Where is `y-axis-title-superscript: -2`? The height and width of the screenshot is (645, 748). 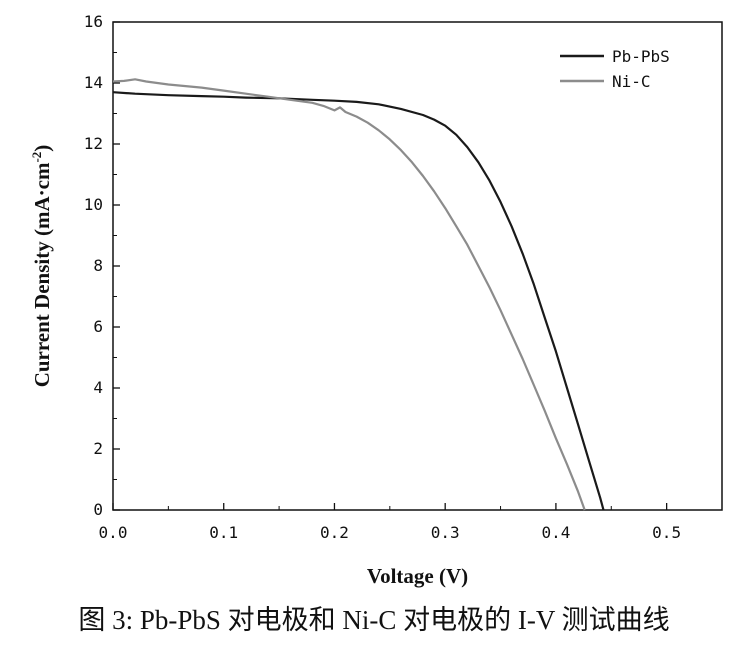 y-axis-title-superscript: -2 is located at coordinates (36, 157).